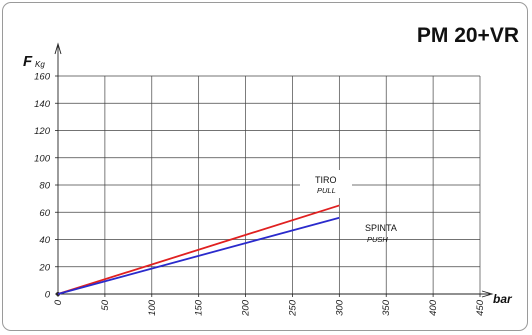 Image resolution: width=532 pixels, height=335 pixels. What do you see at coordinates (48, 295) in the screenshot?
I see `y-tick-label: 0` at bounding box center [48, 295].